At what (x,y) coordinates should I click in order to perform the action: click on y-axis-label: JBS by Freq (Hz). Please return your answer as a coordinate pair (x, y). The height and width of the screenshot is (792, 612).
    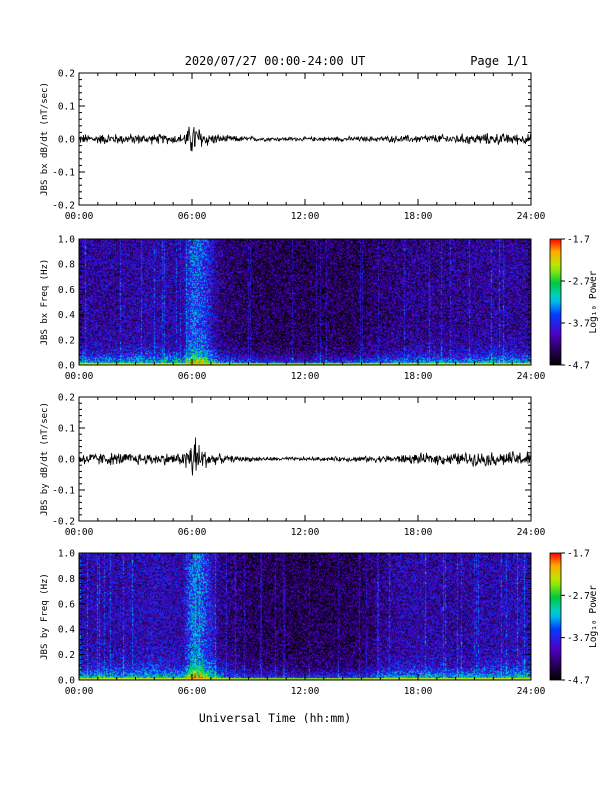
    Looking at the image, I should click on (45, 616).